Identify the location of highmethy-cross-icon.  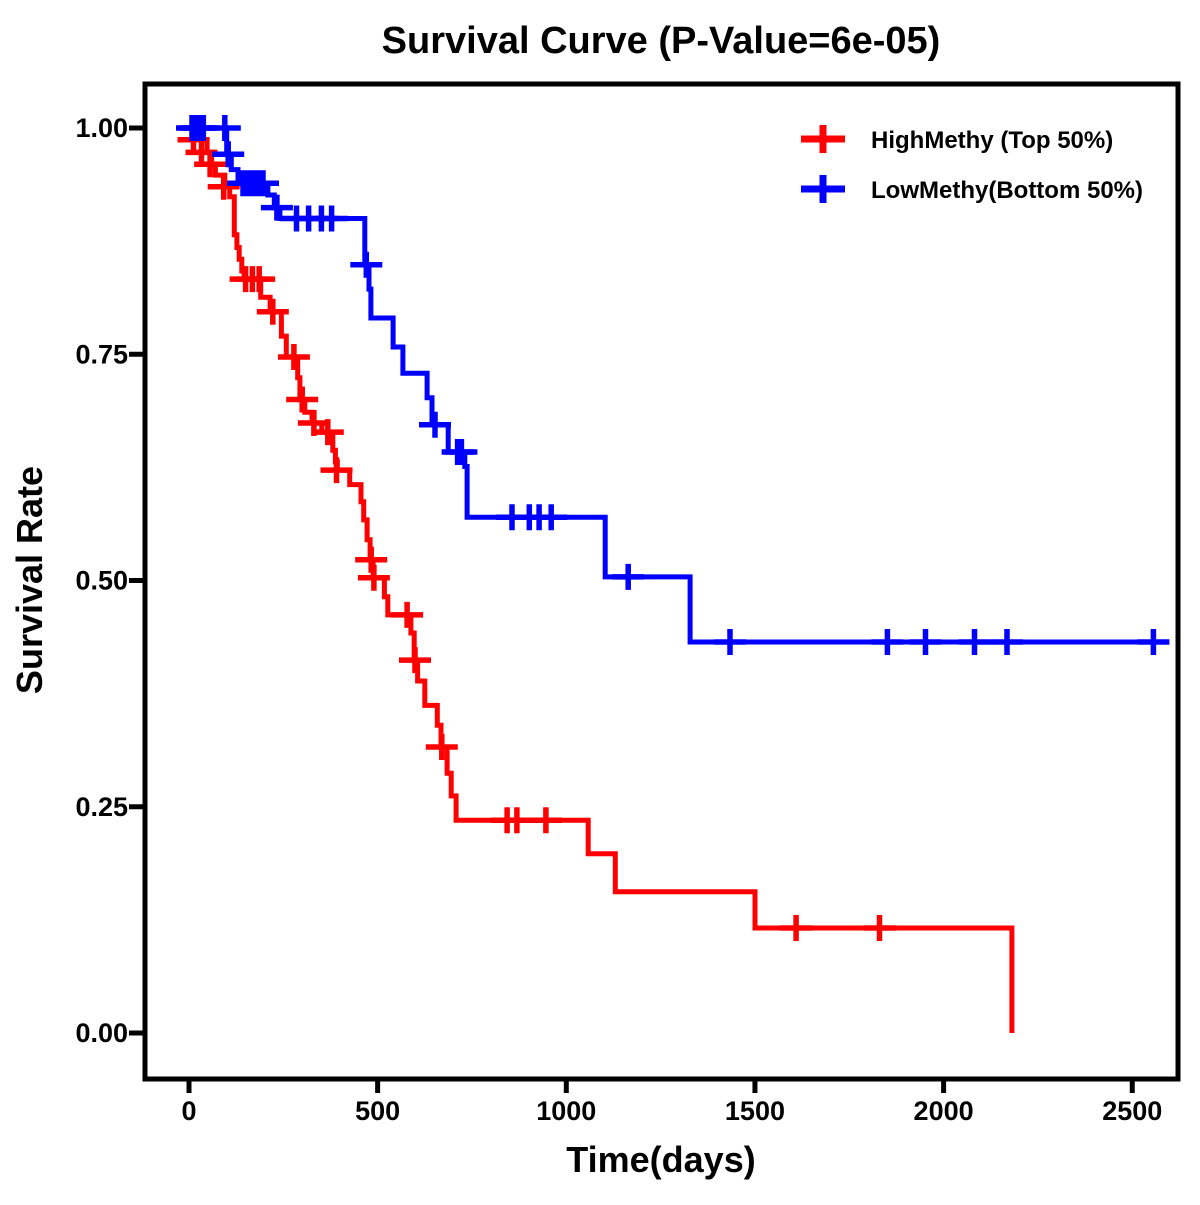
(823, 139).